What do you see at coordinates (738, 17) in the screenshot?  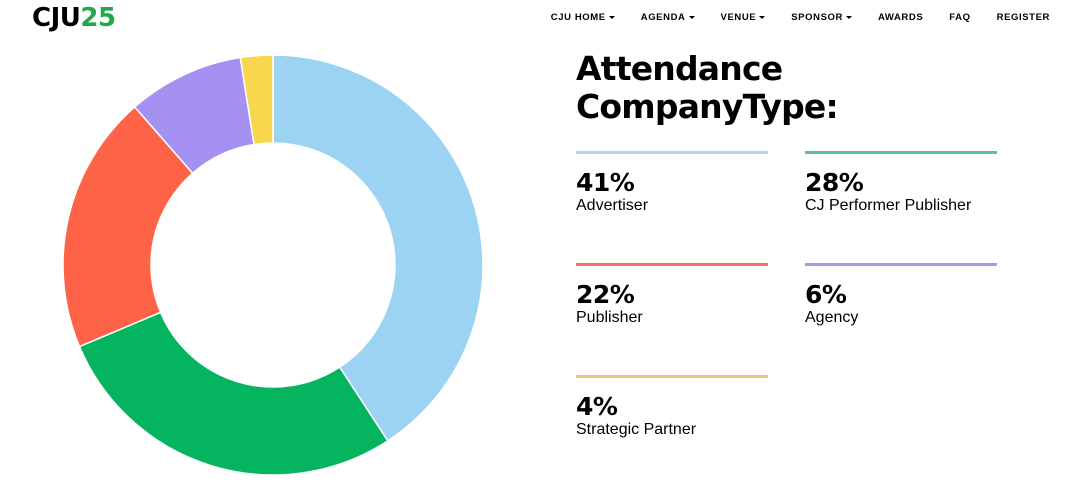 I see `nav-label: VENUE` at bounding box center [738, 17].